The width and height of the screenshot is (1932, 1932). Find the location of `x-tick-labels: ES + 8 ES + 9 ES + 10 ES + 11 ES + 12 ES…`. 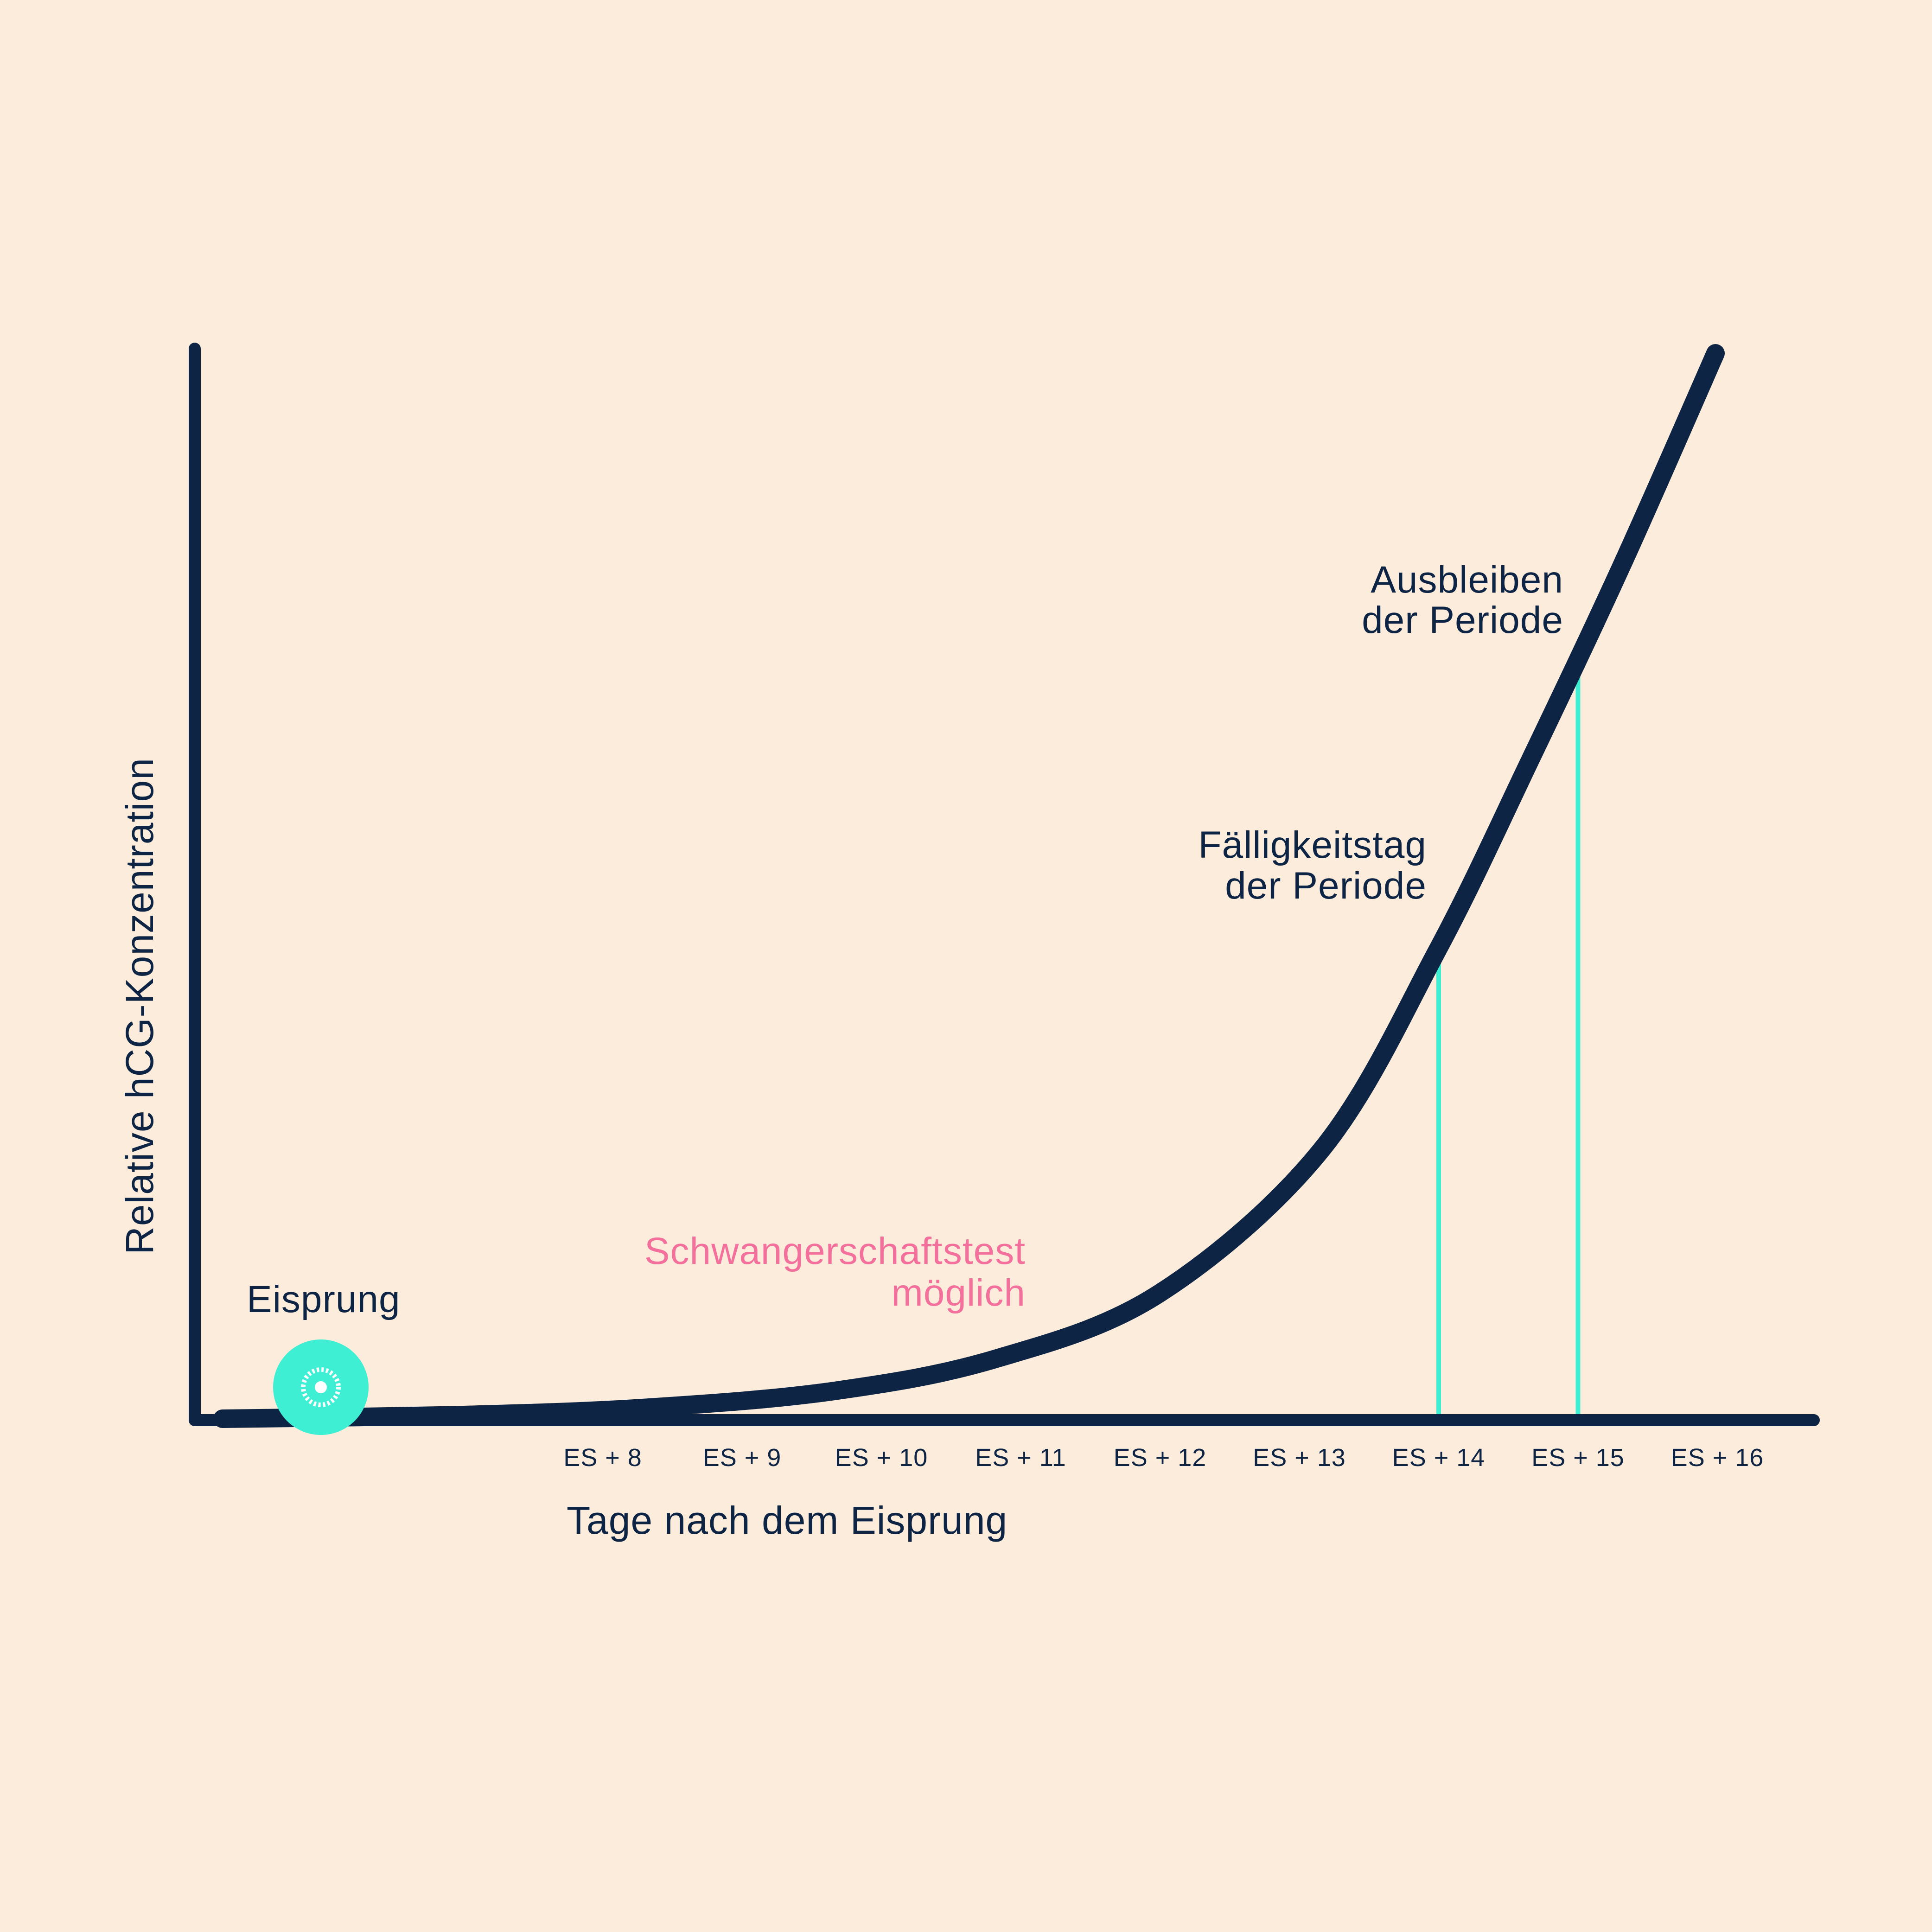

x-tick-labels: ES + 8 ES + 9 ES + 10 ES + 11 ES + 12 ES… is located at coordinates (1163, 1458).